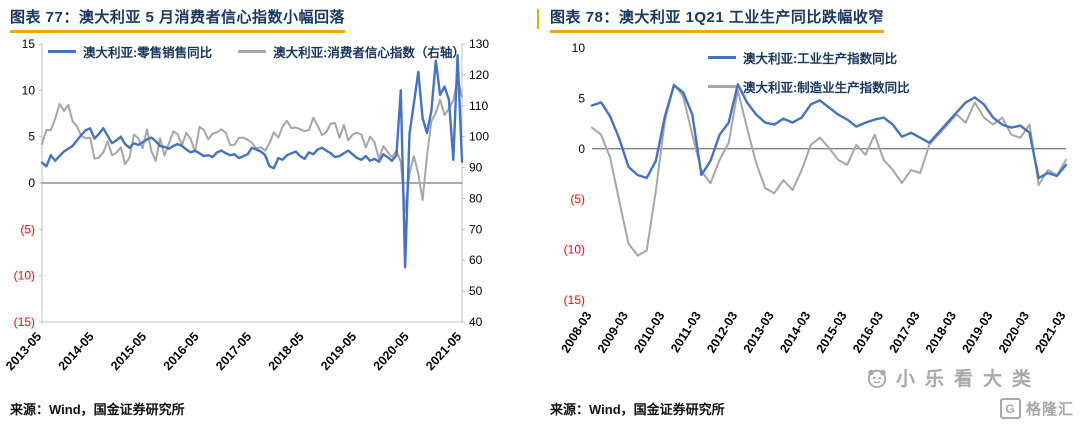 Image resolution: width=1080 pixels, height=429 pixels. What do you see at coordinates (1050, 332) in the screenshot?
I see `svg-text: 2021-03` at bounding box center [1050, 332].